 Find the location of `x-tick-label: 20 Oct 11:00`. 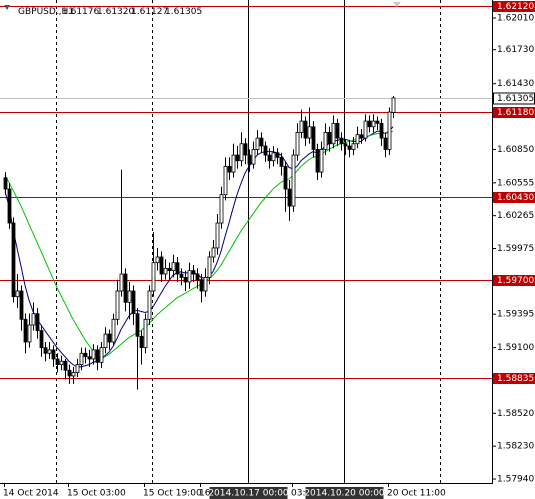

x-tick-label: 20 Oct 11:00 is located at coordinates (416, 494).